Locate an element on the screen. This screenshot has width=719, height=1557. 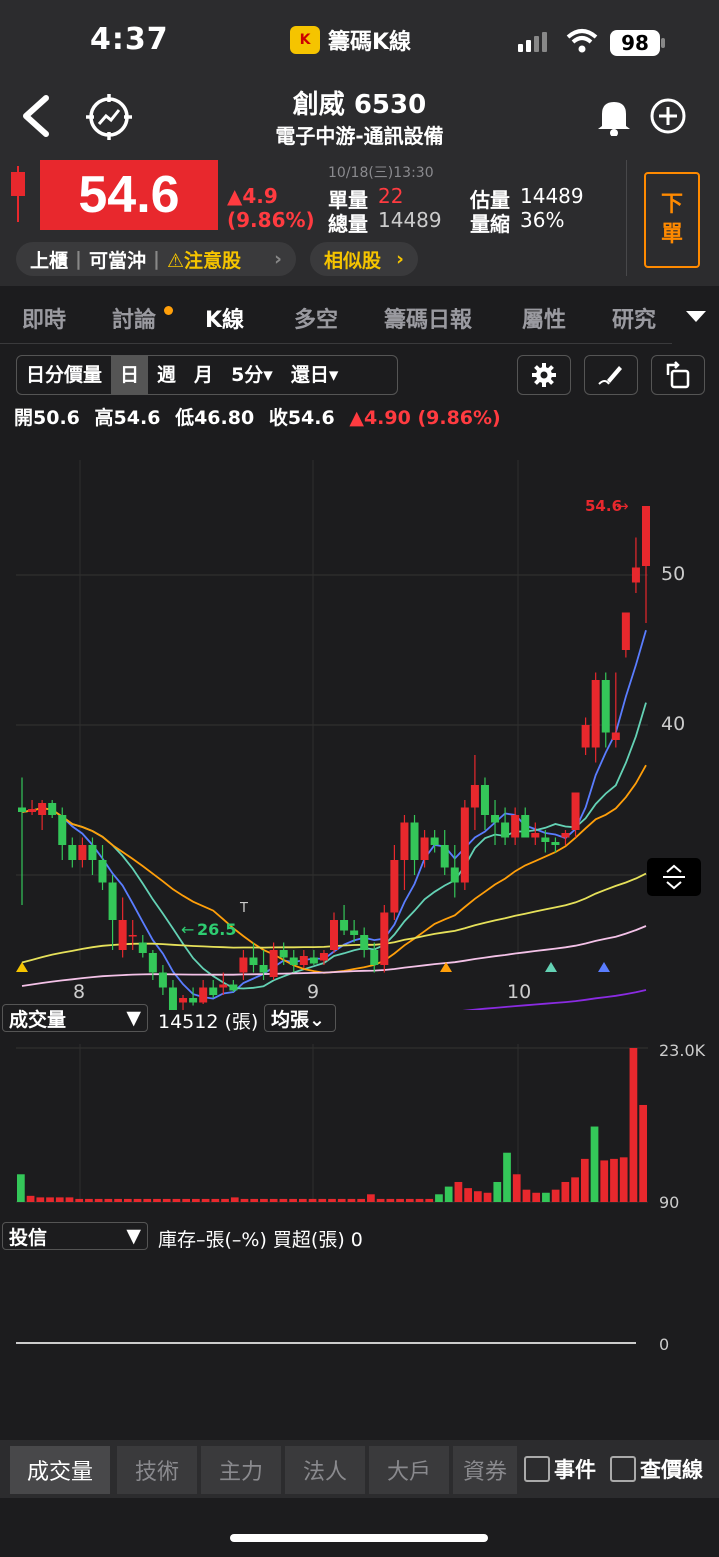
x-tick-aug: 8 is located at coordinates (79, 992).